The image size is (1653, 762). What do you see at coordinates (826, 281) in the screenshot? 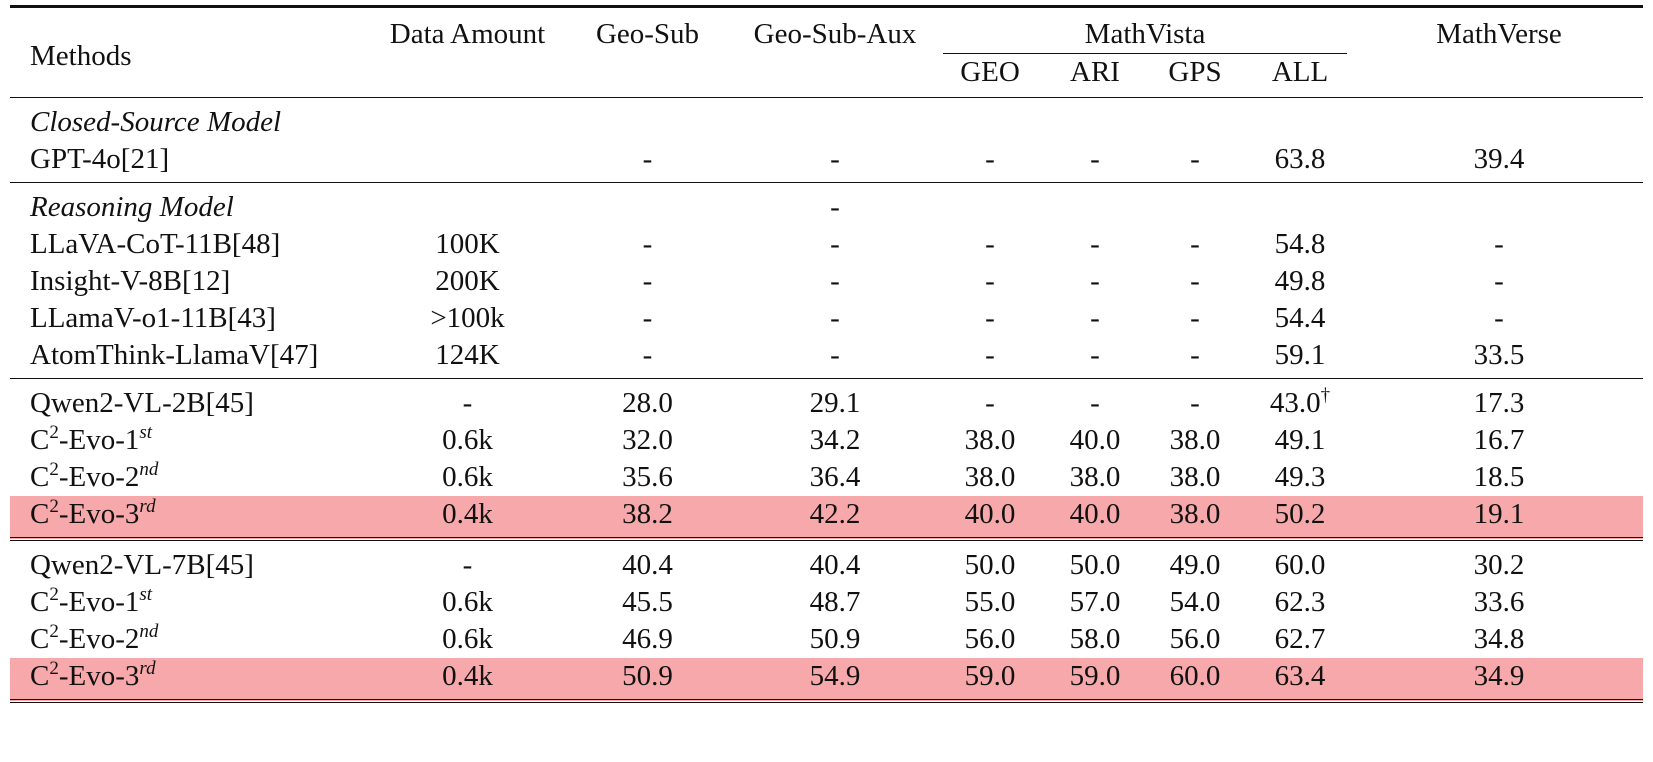
I see `table-row: Insight-V-8B[12] 200K - - - - - 49.8 -` at bounding box center [826, 281].